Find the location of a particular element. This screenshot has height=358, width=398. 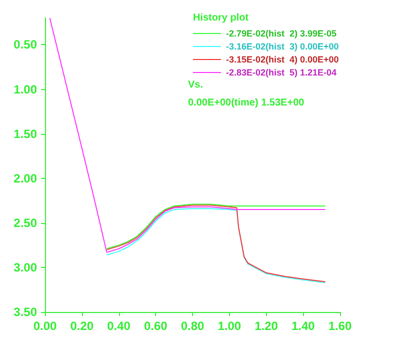

x-tick-label: 0.80 is located at coordinates (192, 326).